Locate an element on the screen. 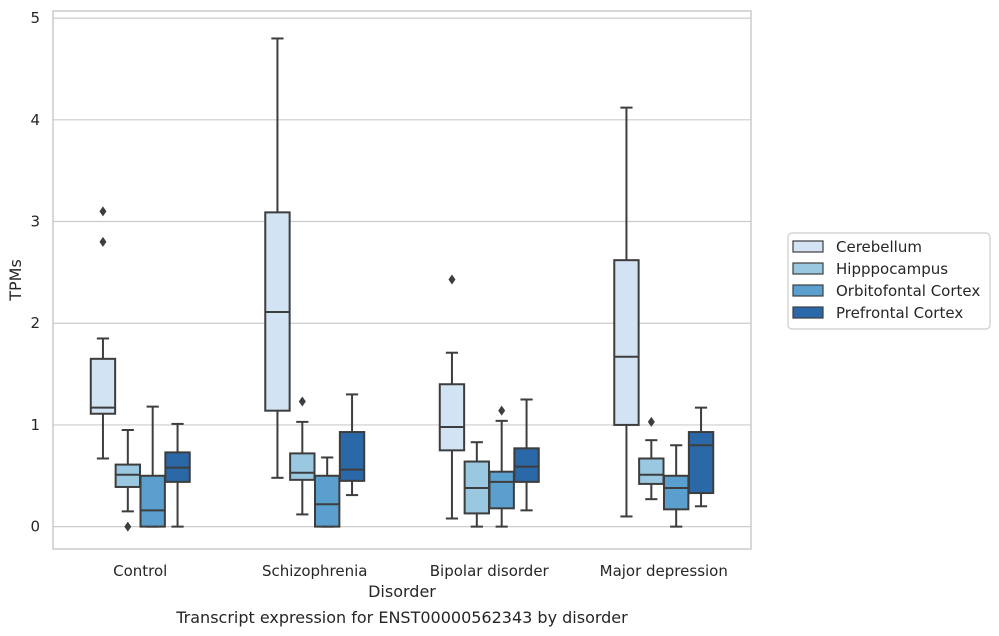  x-axis-label: Disorder is located at coordinates (402, 591).